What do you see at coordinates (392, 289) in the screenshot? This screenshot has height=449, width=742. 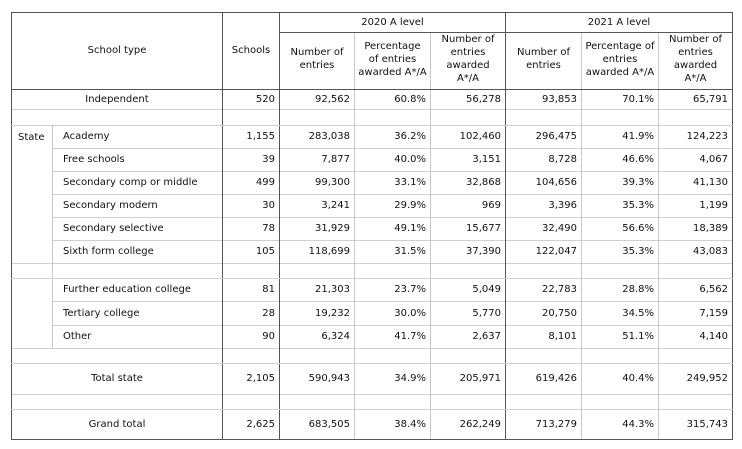 I see `cell-pct-2020: 23.7%` at bounding box center [392, 289].